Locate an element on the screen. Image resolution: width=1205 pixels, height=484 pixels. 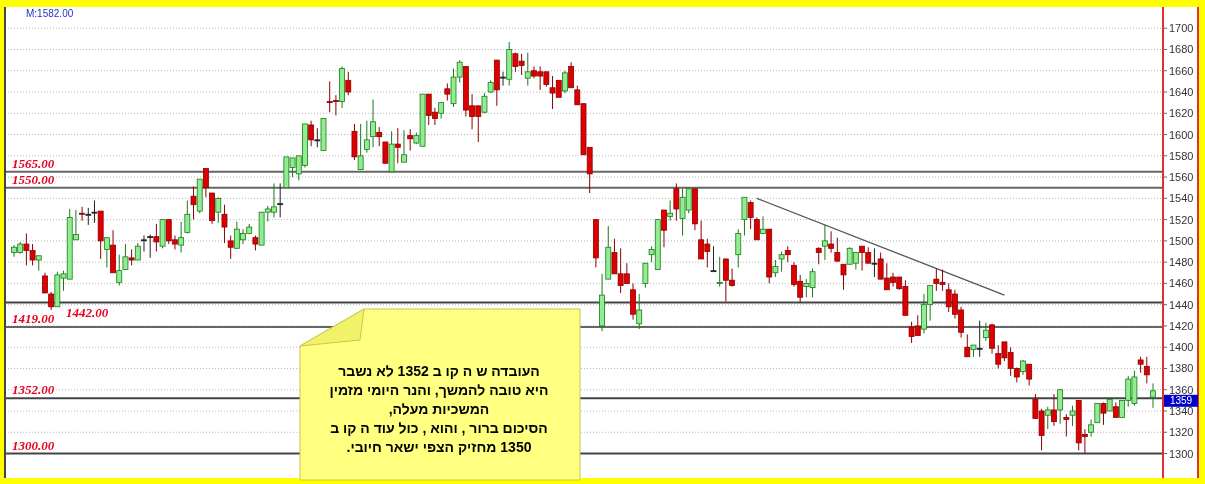
annotation: המשכיות מעלה, is located at coordinates (439, 409).